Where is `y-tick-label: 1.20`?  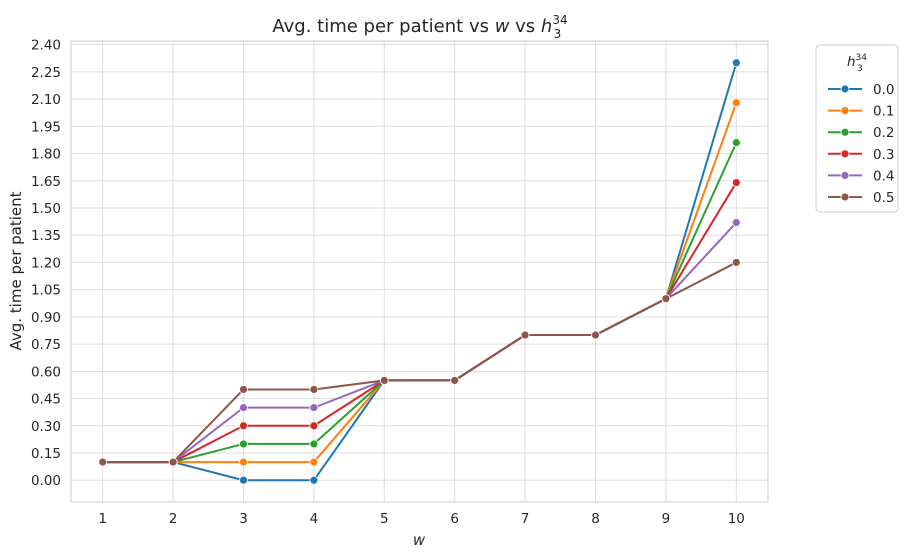
y-tick-label: 1.20 is located at coordinates (46, 263).